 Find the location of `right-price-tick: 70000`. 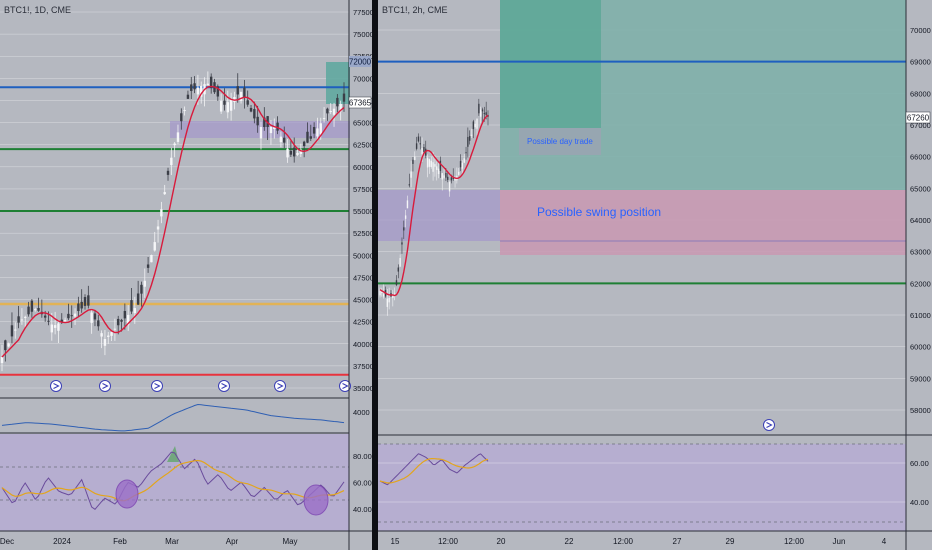

right-price-tick: 70000 is located at coordinates (920, 30).